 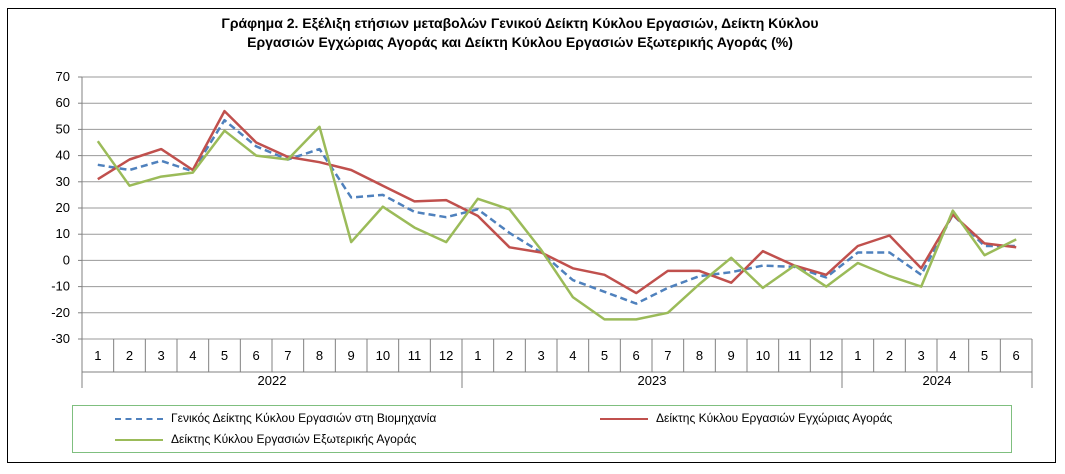 What do you see at coordinates (63, 102) in the screenshot?
I see `y-tick-label: 60` at bounding box center [63, 102].